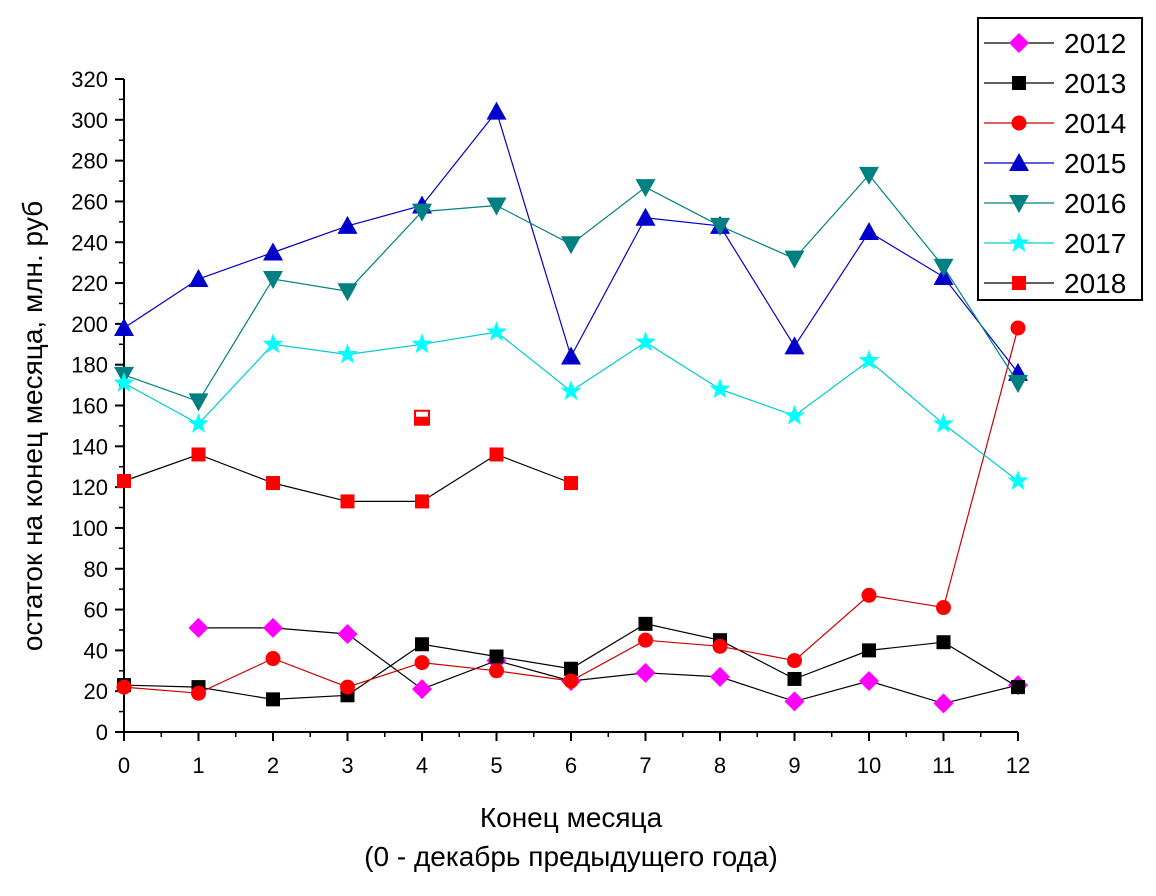  I want to click on y-tick-label: 80, so click(96, 569).